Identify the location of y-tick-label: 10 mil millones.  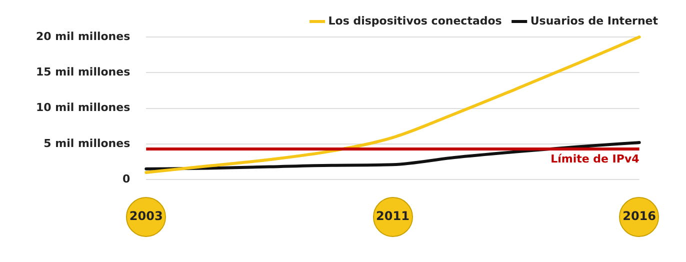
(83, 107).